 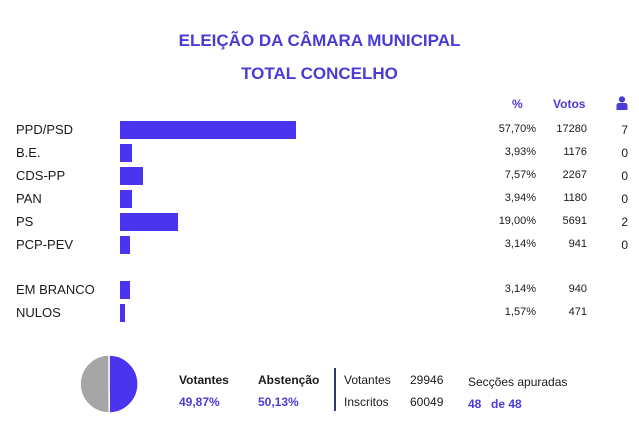 What do you see at coordinates (45, 129) in the screenshot?
I see `party-name: PPD/PSD` at bounding box center [45, 129].